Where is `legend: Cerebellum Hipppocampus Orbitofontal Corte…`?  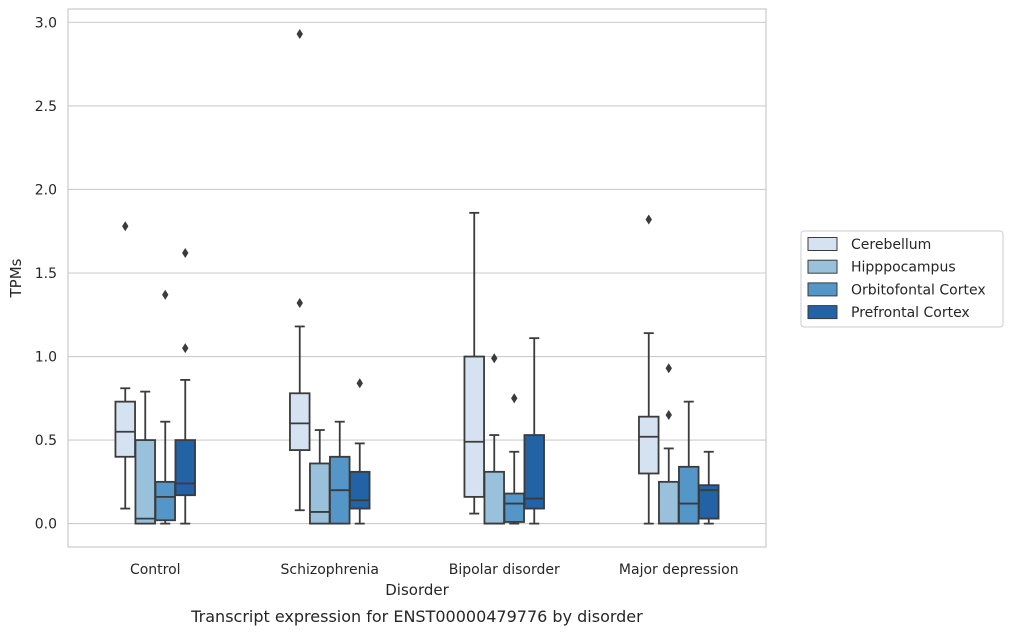
legend: Cerebellum Hipppocampus Orbitofontal Corte… is located at coordinates (902, 279).